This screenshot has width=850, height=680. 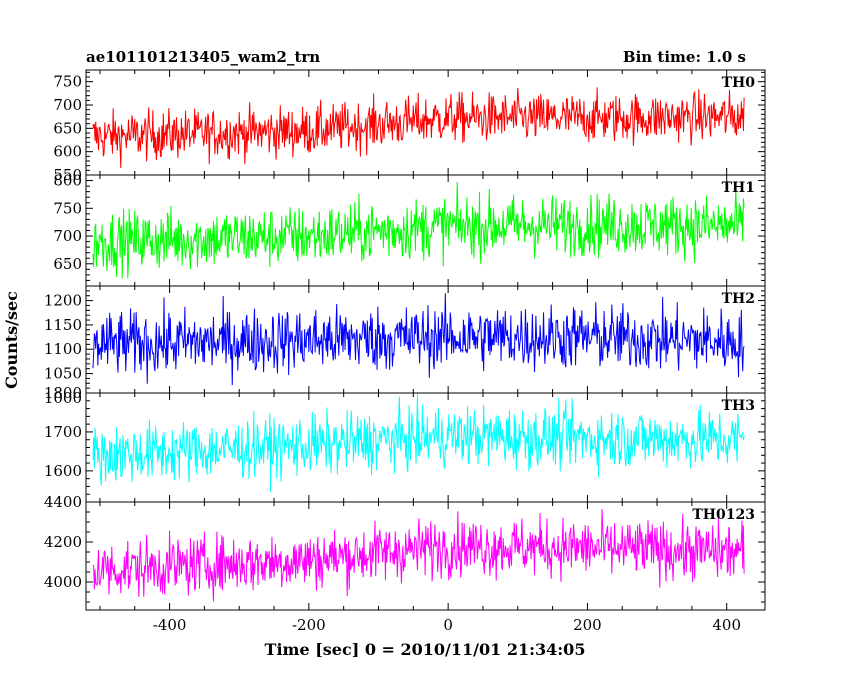 What do you see at coordinates (418, 339) in the screenshot?
I see `series-line-th2` at bounding box center [418, 339].